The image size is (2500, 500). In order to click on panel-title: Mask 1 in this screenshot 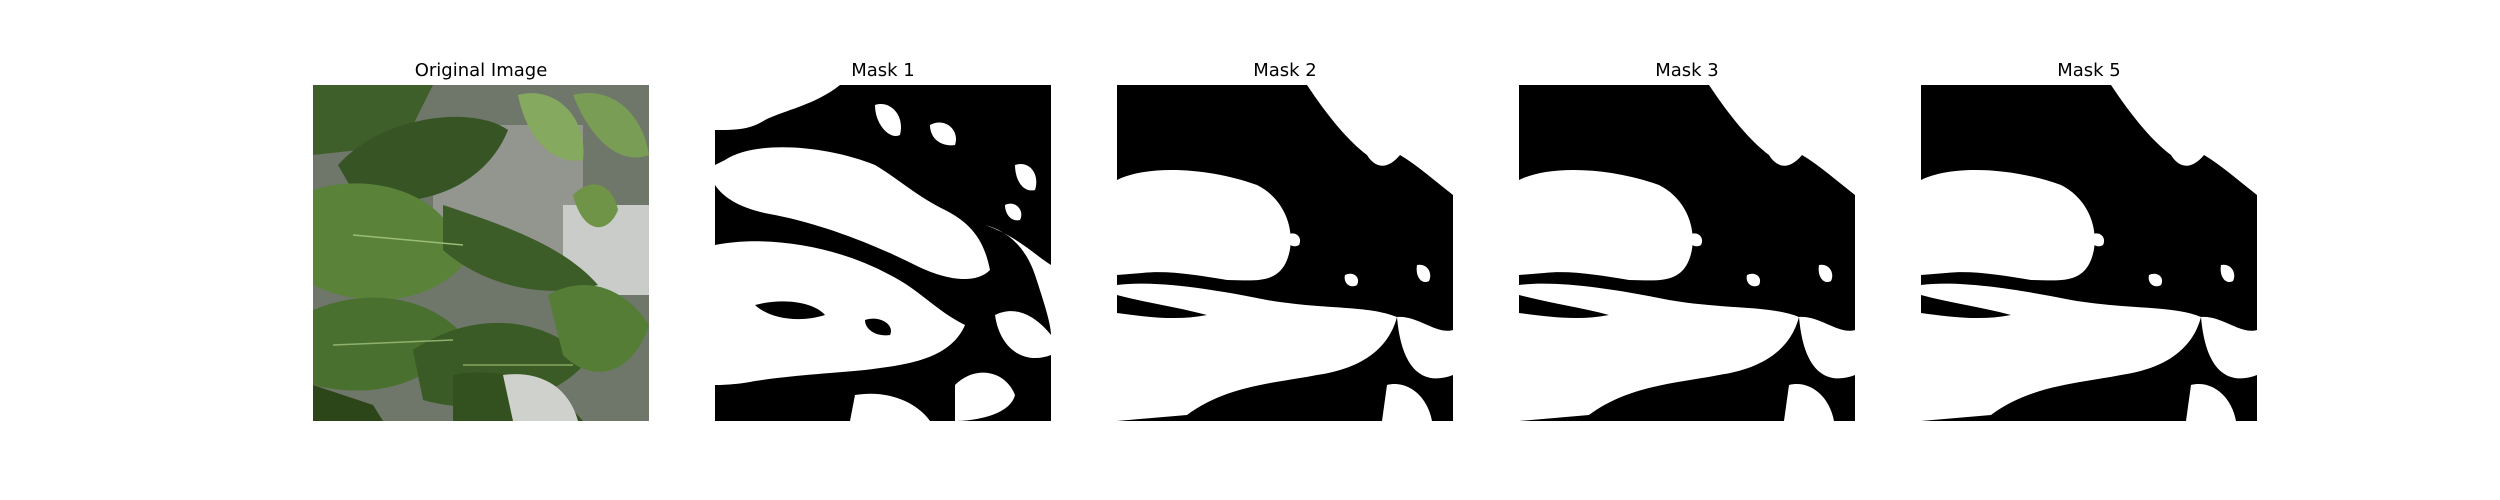, I will do `click(883, 70)`.